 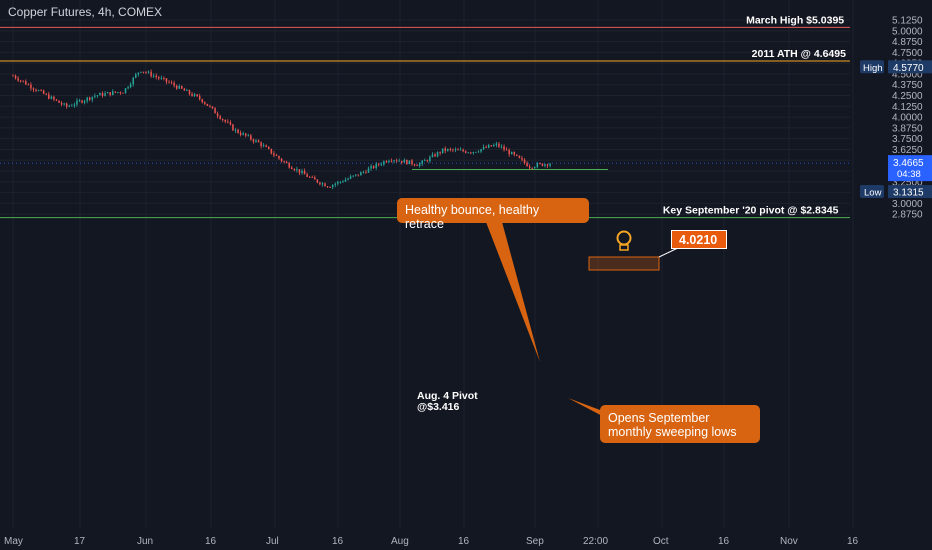 I want to click on price-tick-label: 4.1250, so click(x=907, y=107).